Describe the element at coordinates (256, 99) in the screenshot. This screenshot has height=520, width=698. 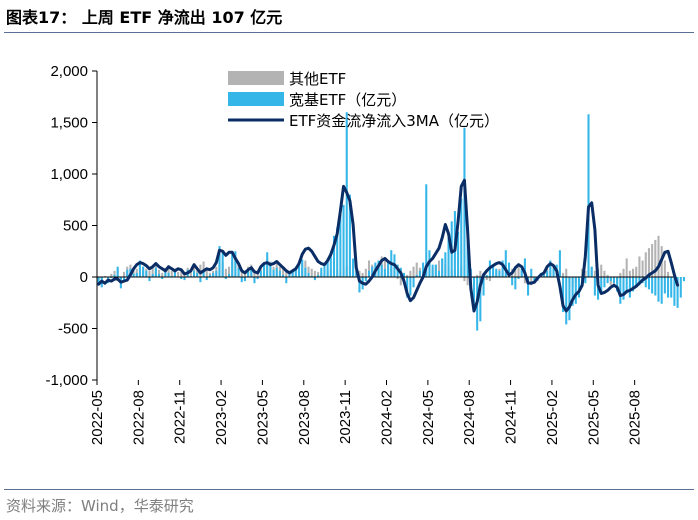
I see `legend-swatch-broad-etf` at that location.